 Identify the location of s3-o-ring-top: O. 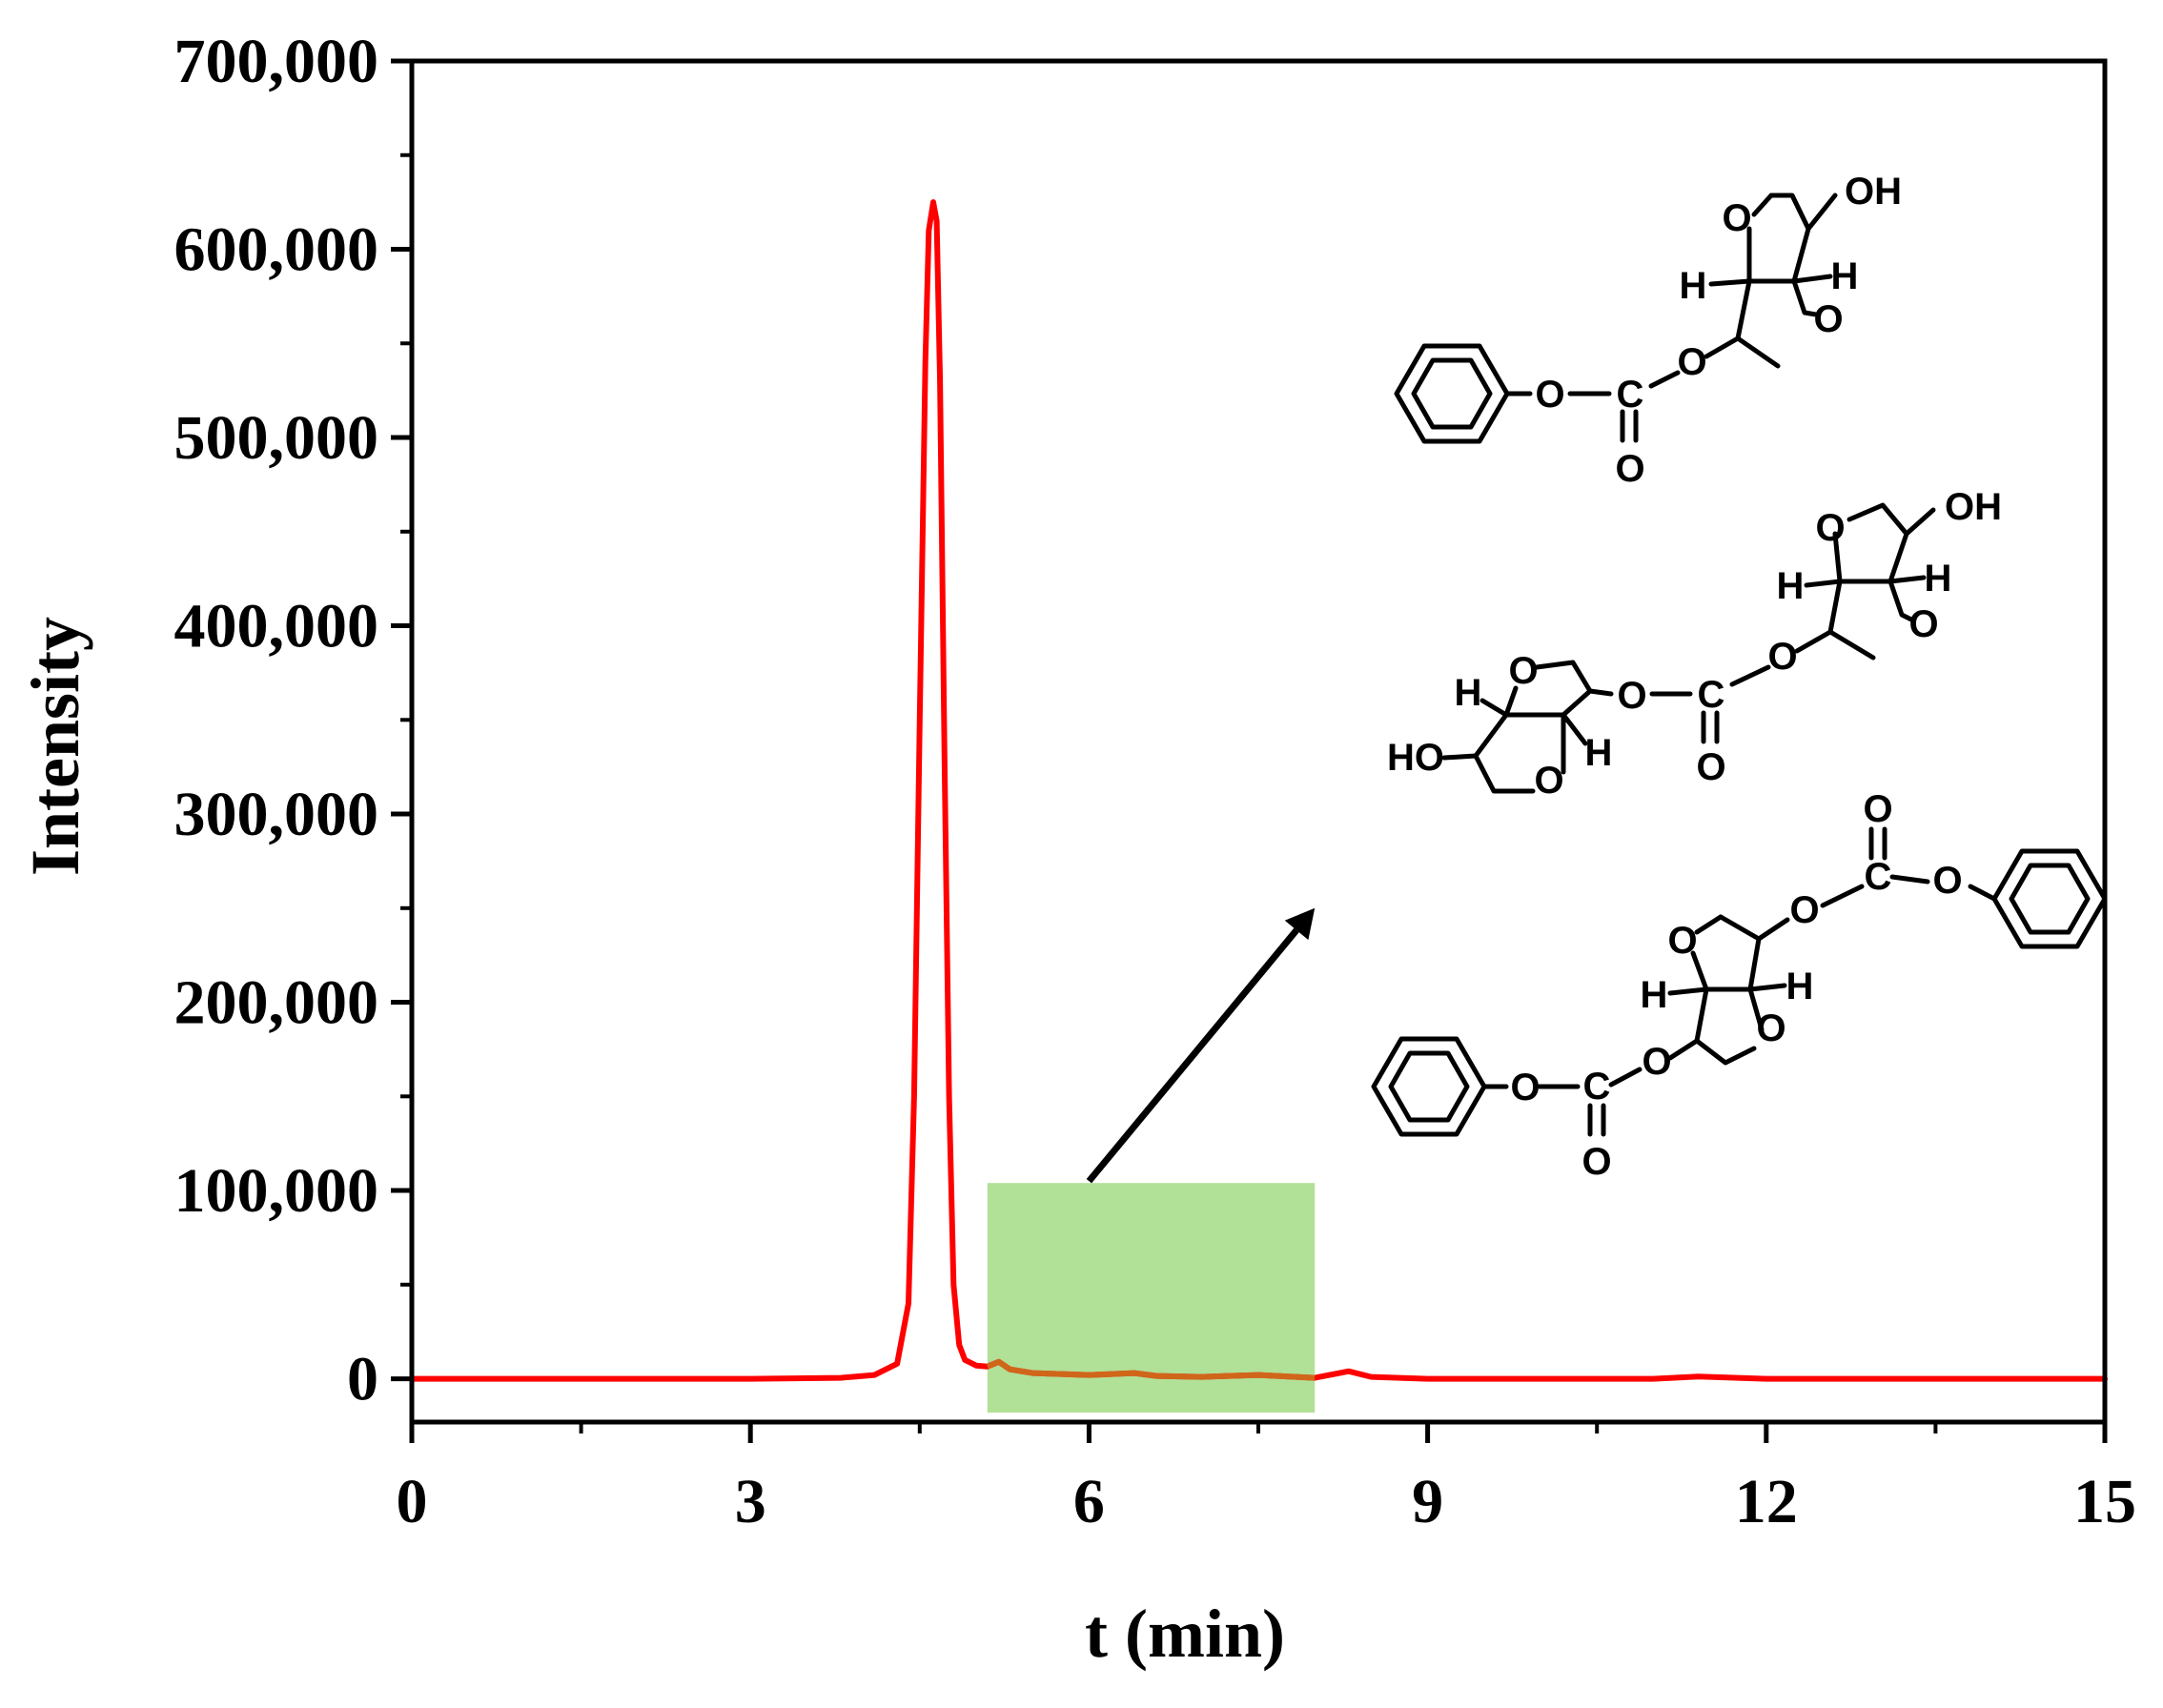
(1682, 941).